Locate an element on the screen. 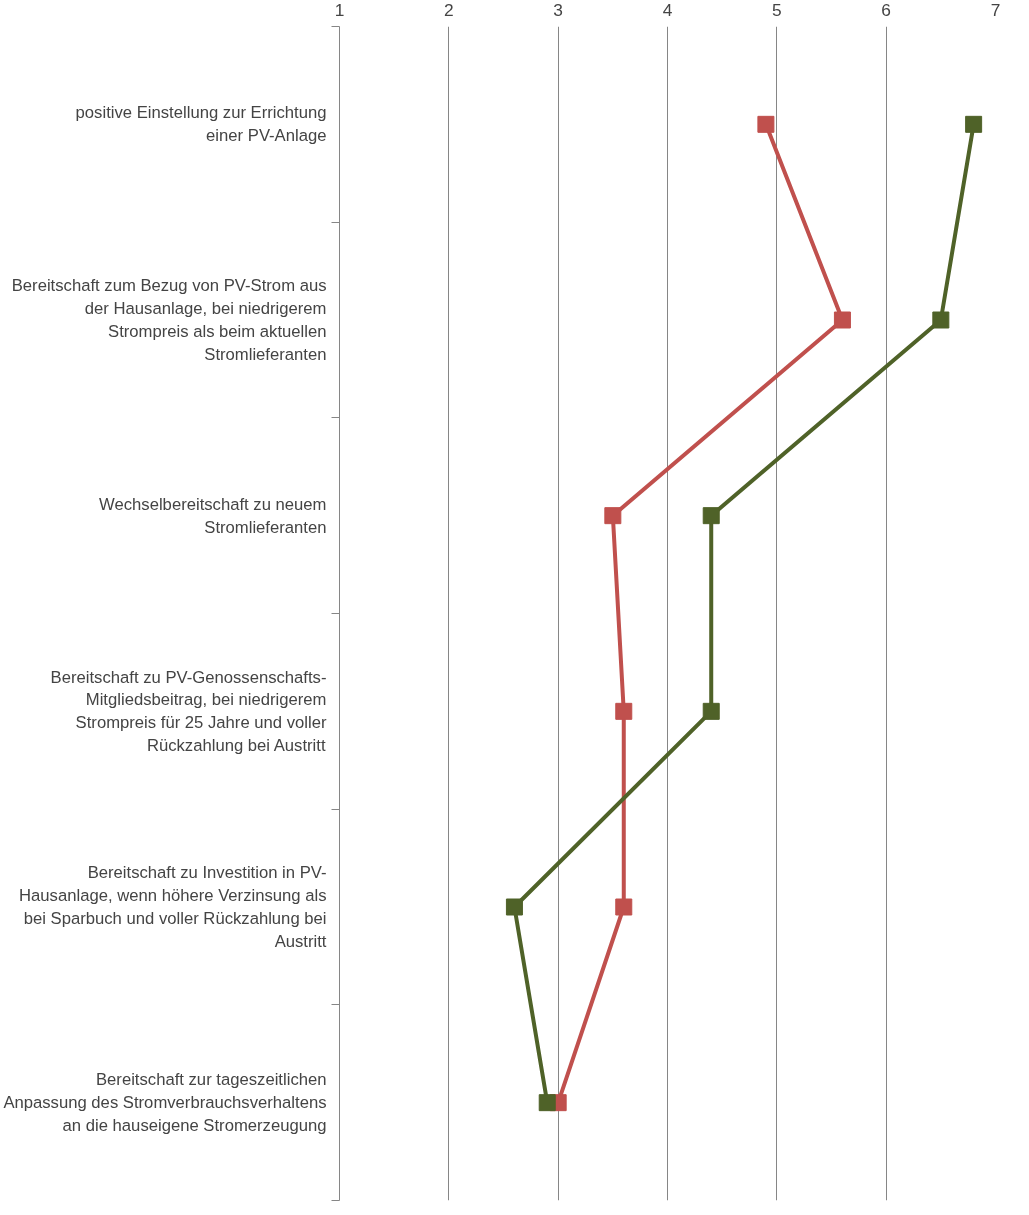  x-tick-label: 2 is located at coordinates (449, 10).